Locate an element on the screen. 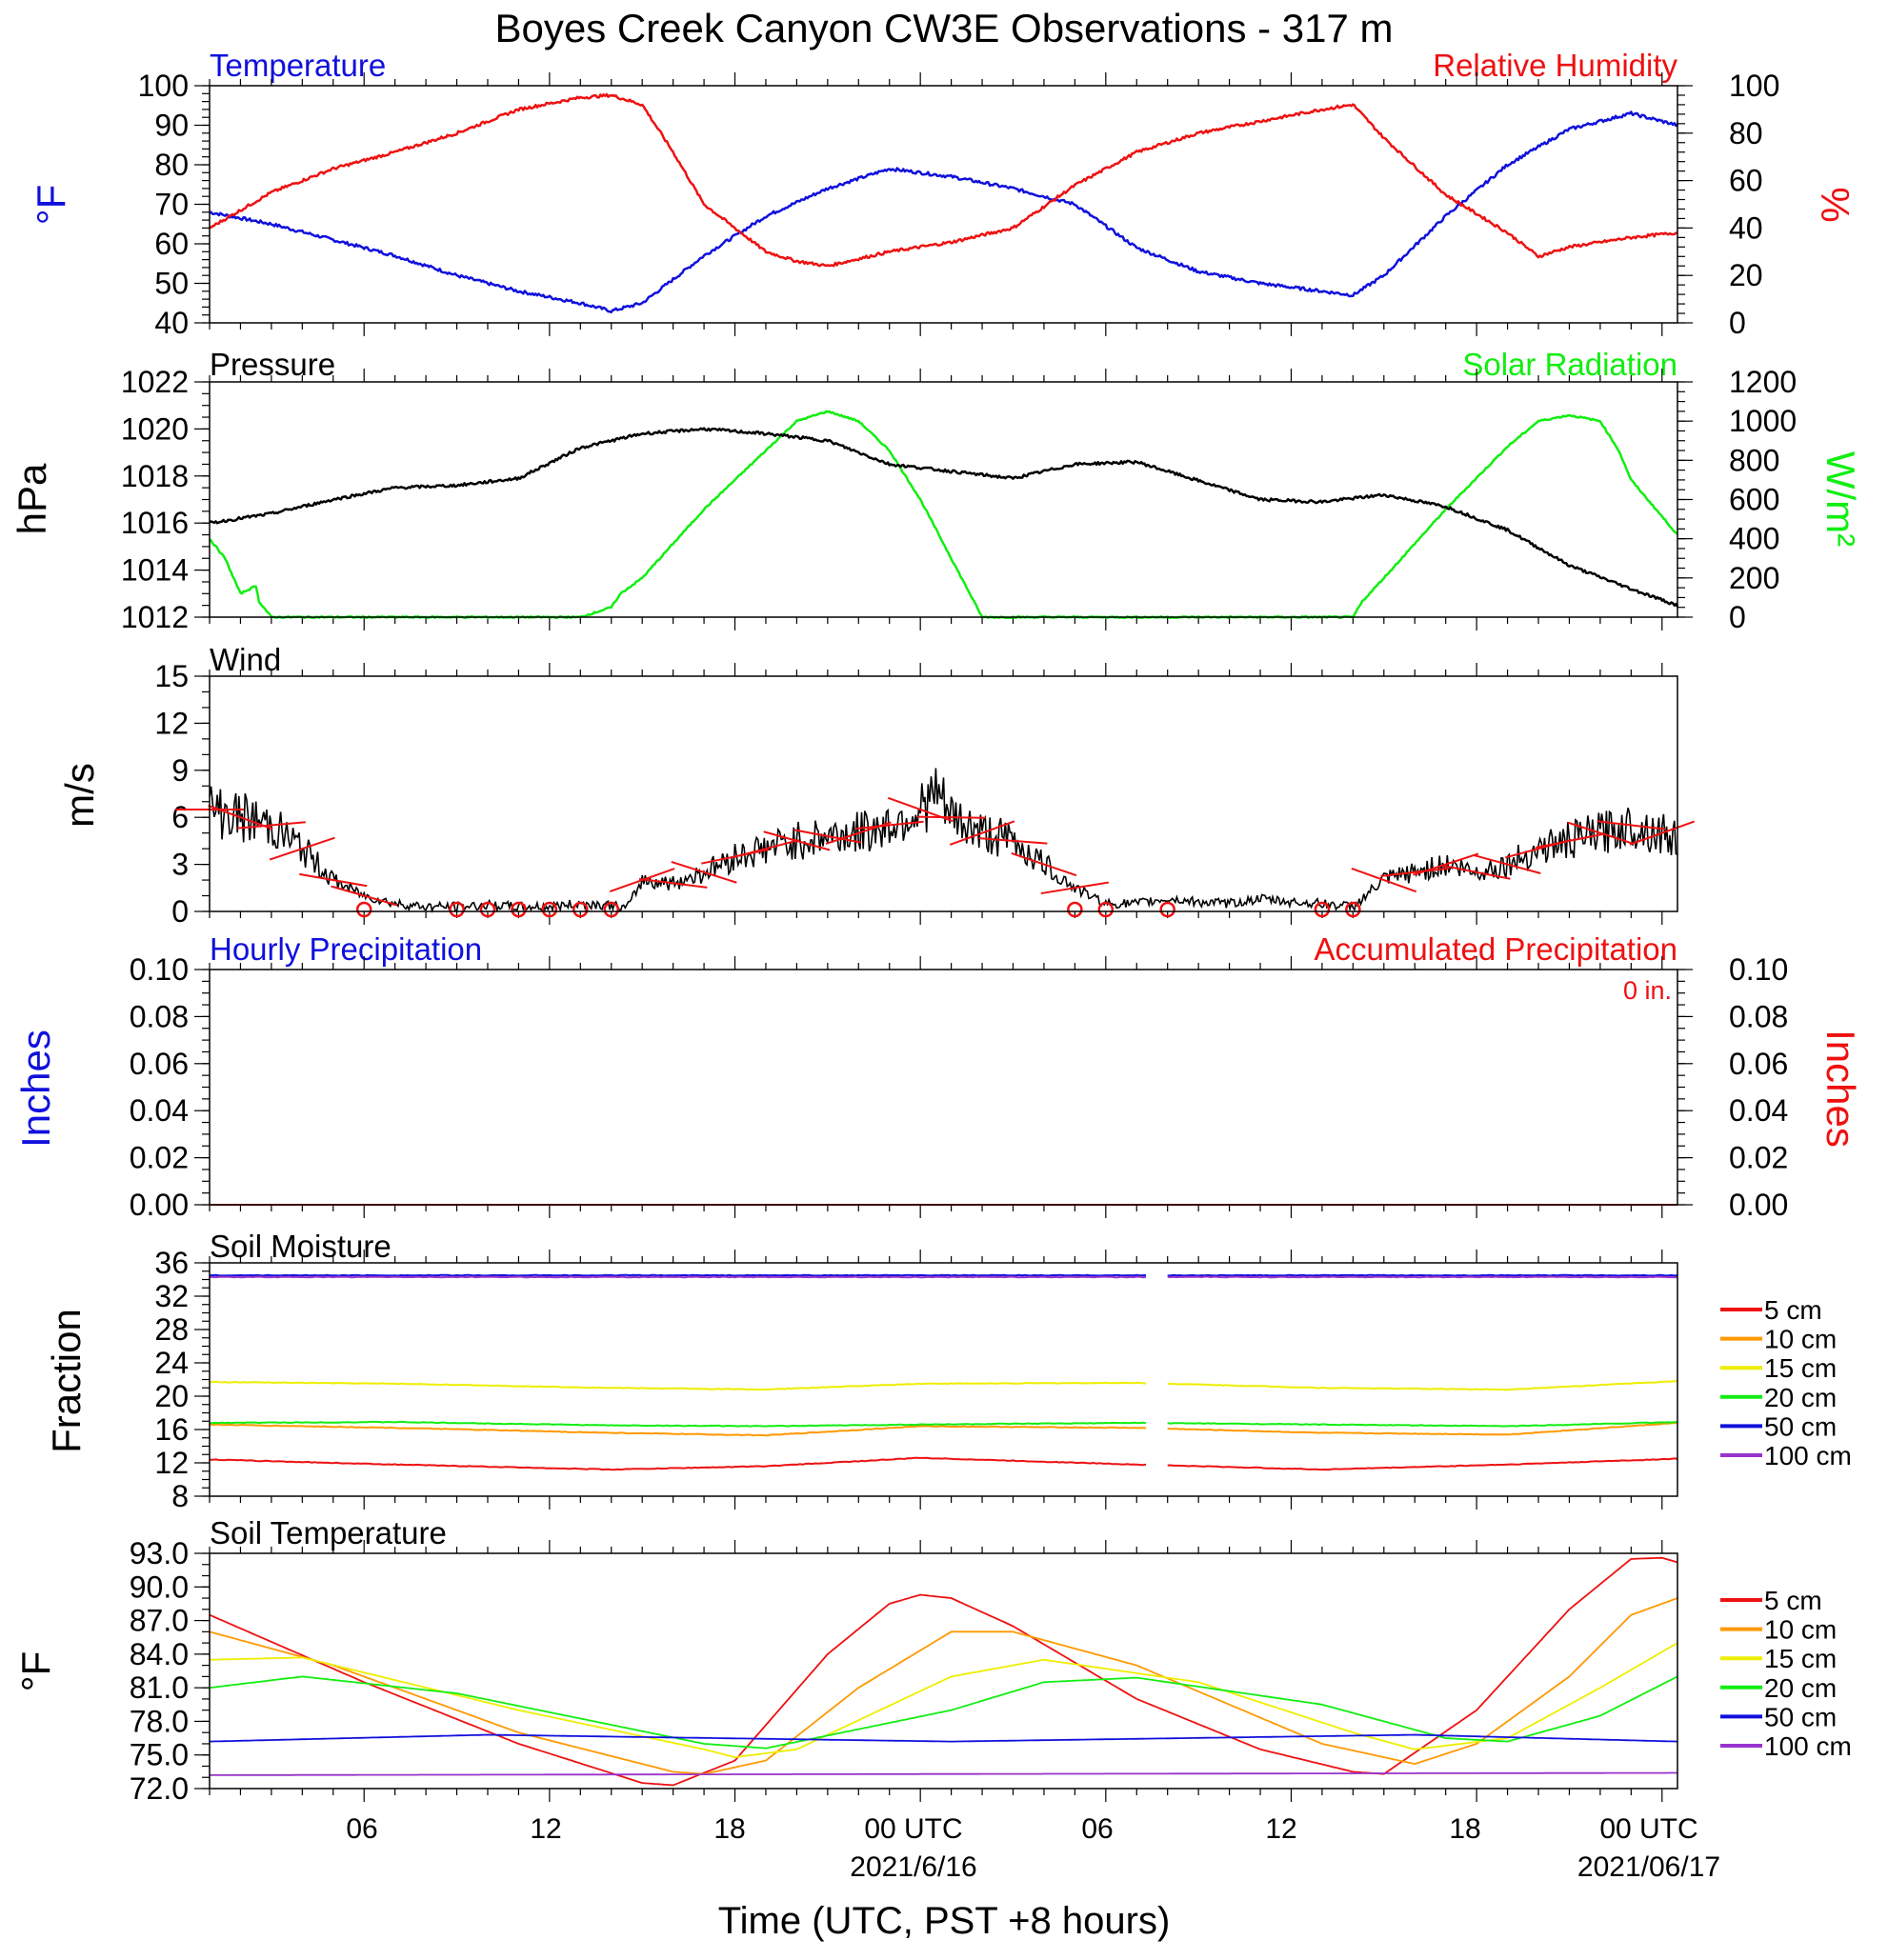  y-tick-label: 60 is located at coordinates (1746, 181).